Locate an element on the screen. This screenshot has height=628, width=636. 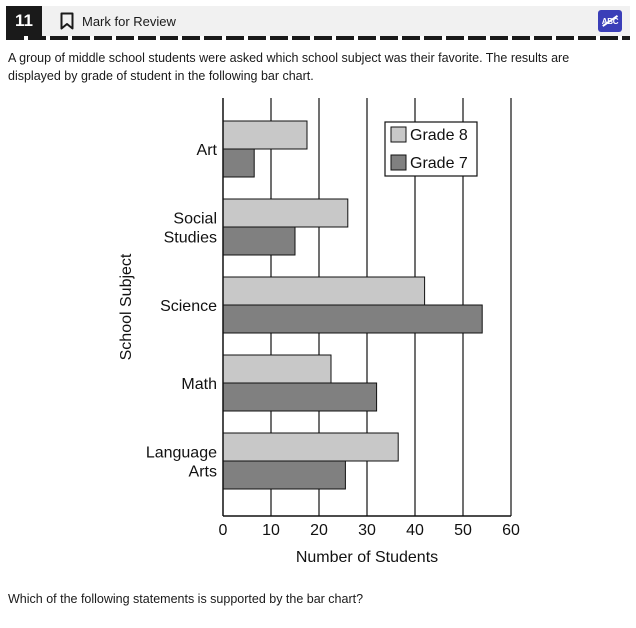
x-tick-label: 30 is located at coordinates (367, 530).